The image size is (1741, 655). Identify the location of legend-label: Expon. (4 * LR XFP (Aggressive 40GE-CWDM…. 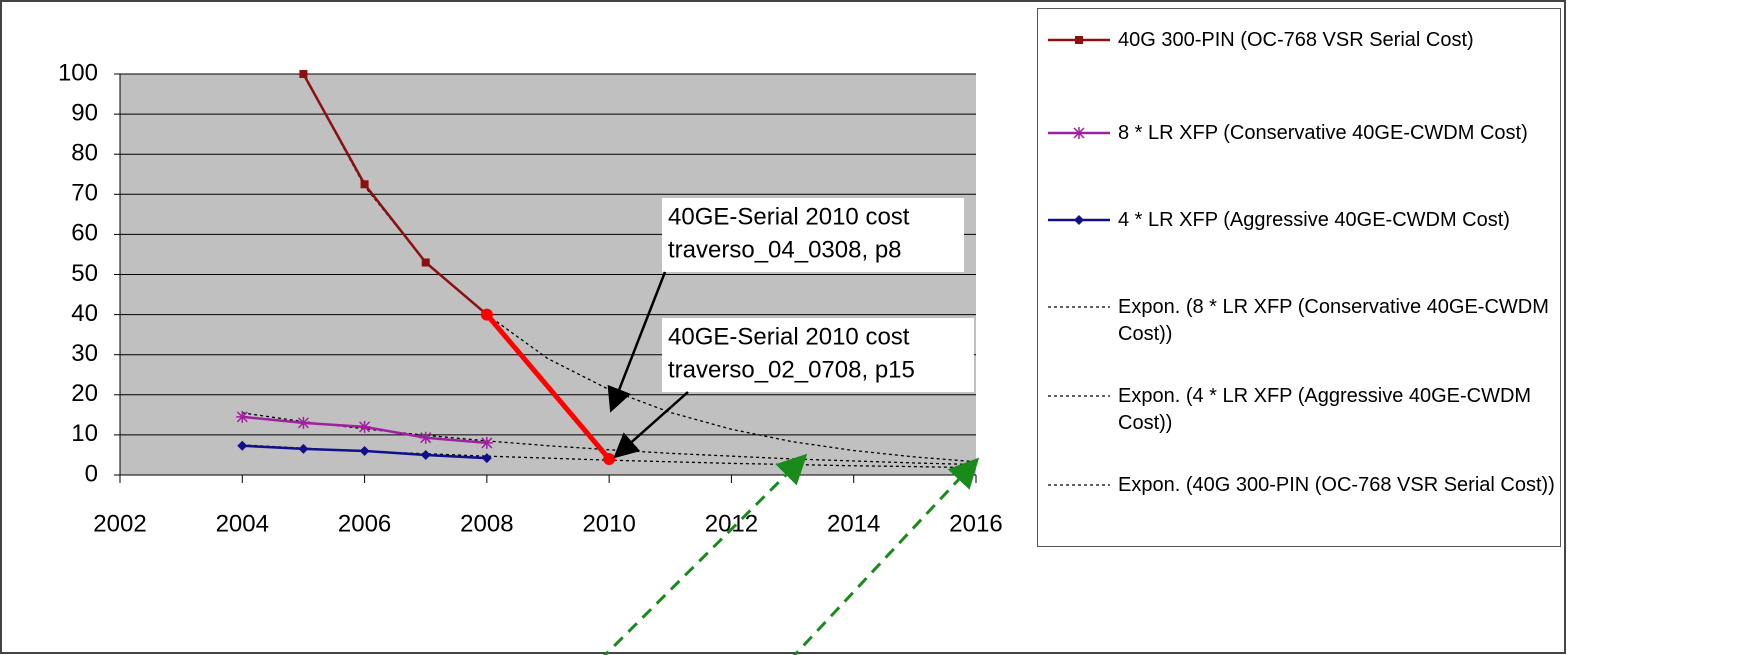
(1325, 409).